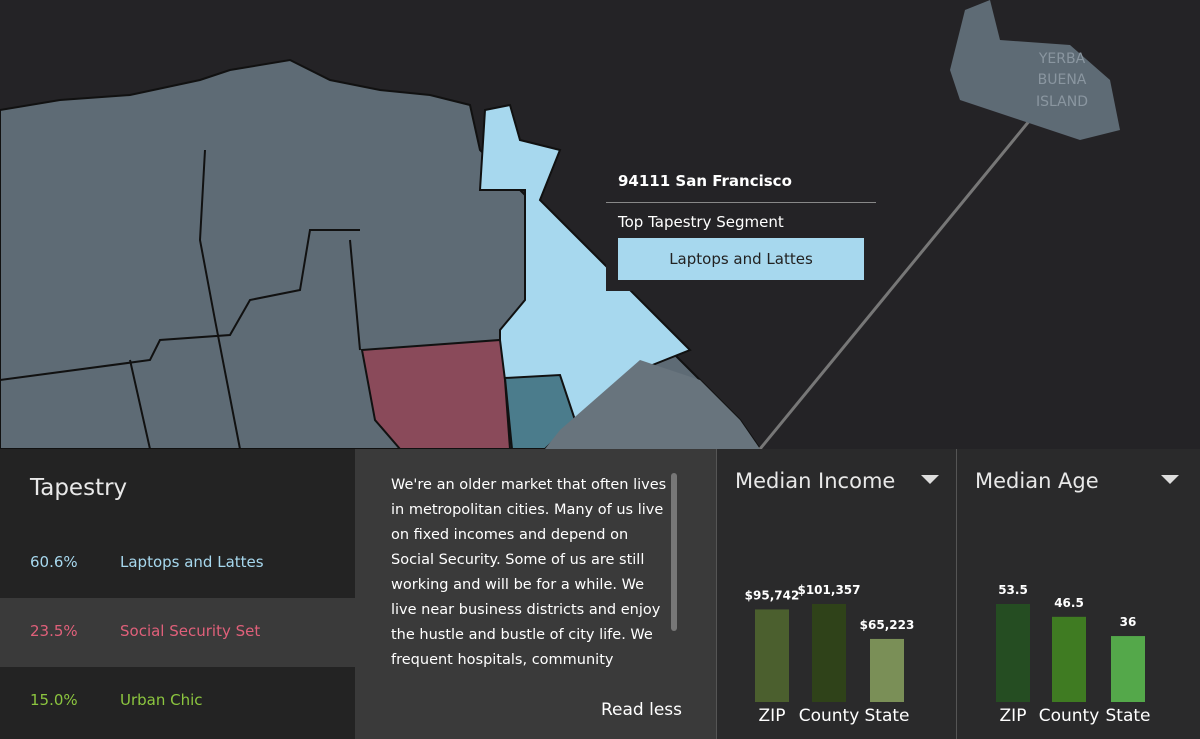  Describe the element at coordinates (815, 481) in the screenshot. I see `panel-title: Median Income` at that location.